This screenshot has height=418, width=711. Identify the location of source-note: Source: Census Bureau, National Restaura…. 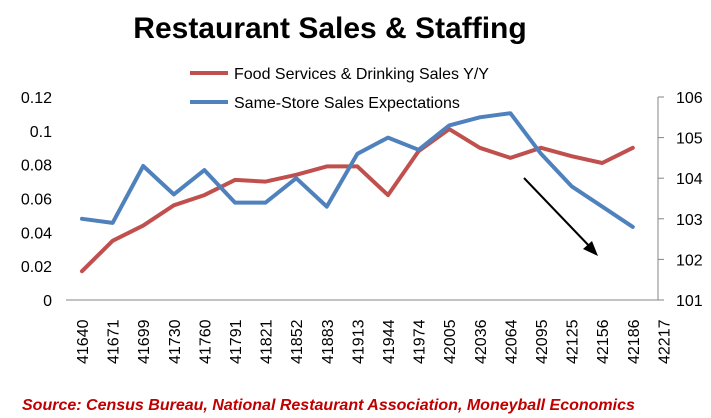
(328, 405).